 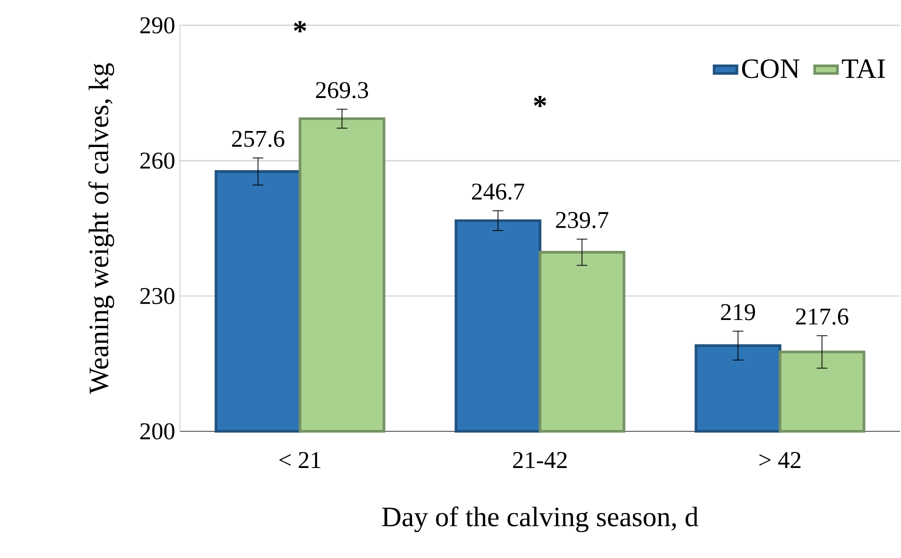 What do you see at coordinates (342, 90) in the screenshot?
I see `data-label: 269.3` at bounding box center [342, 90].